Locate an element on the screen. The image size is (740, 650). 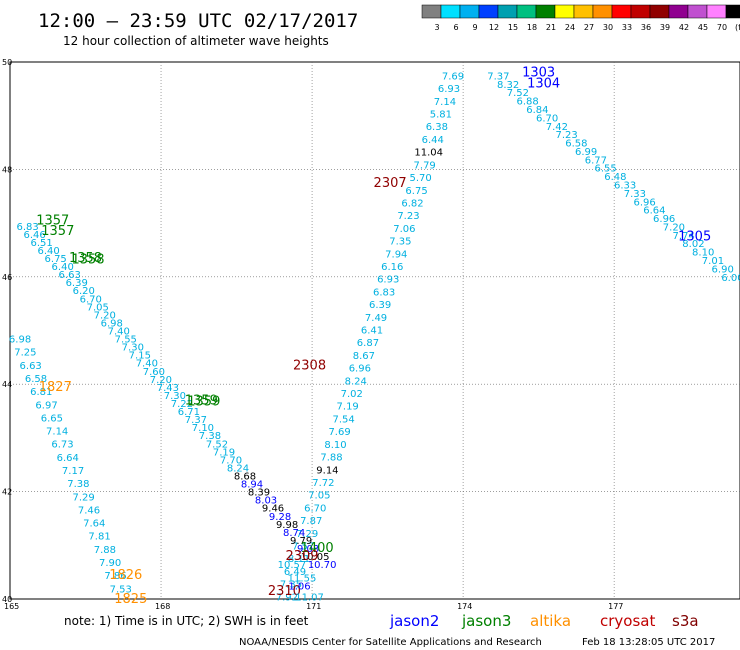
scale-label: (ft) is located at coordinates (737, 27).